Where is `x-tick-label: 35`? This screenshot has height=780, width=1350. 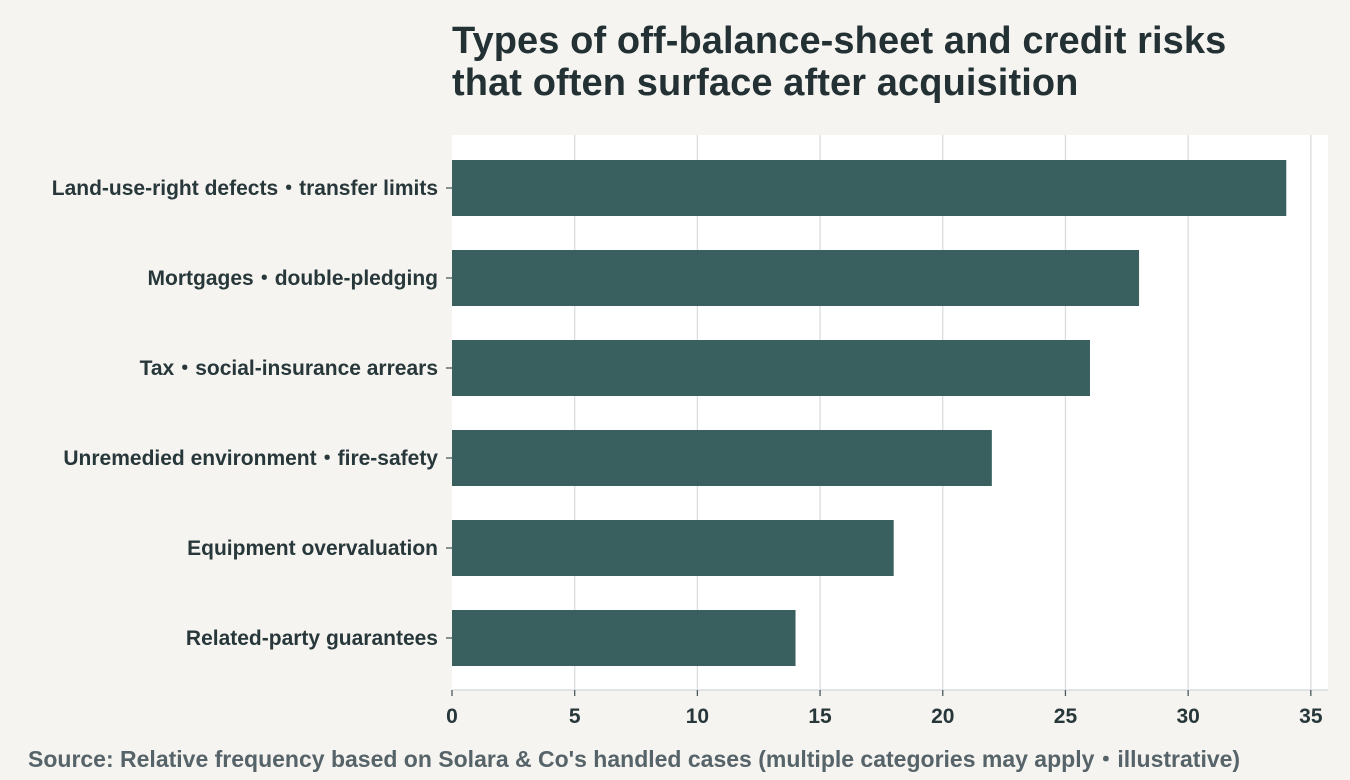
x-tick-label: 35 is located at coordinates (1311, 716).